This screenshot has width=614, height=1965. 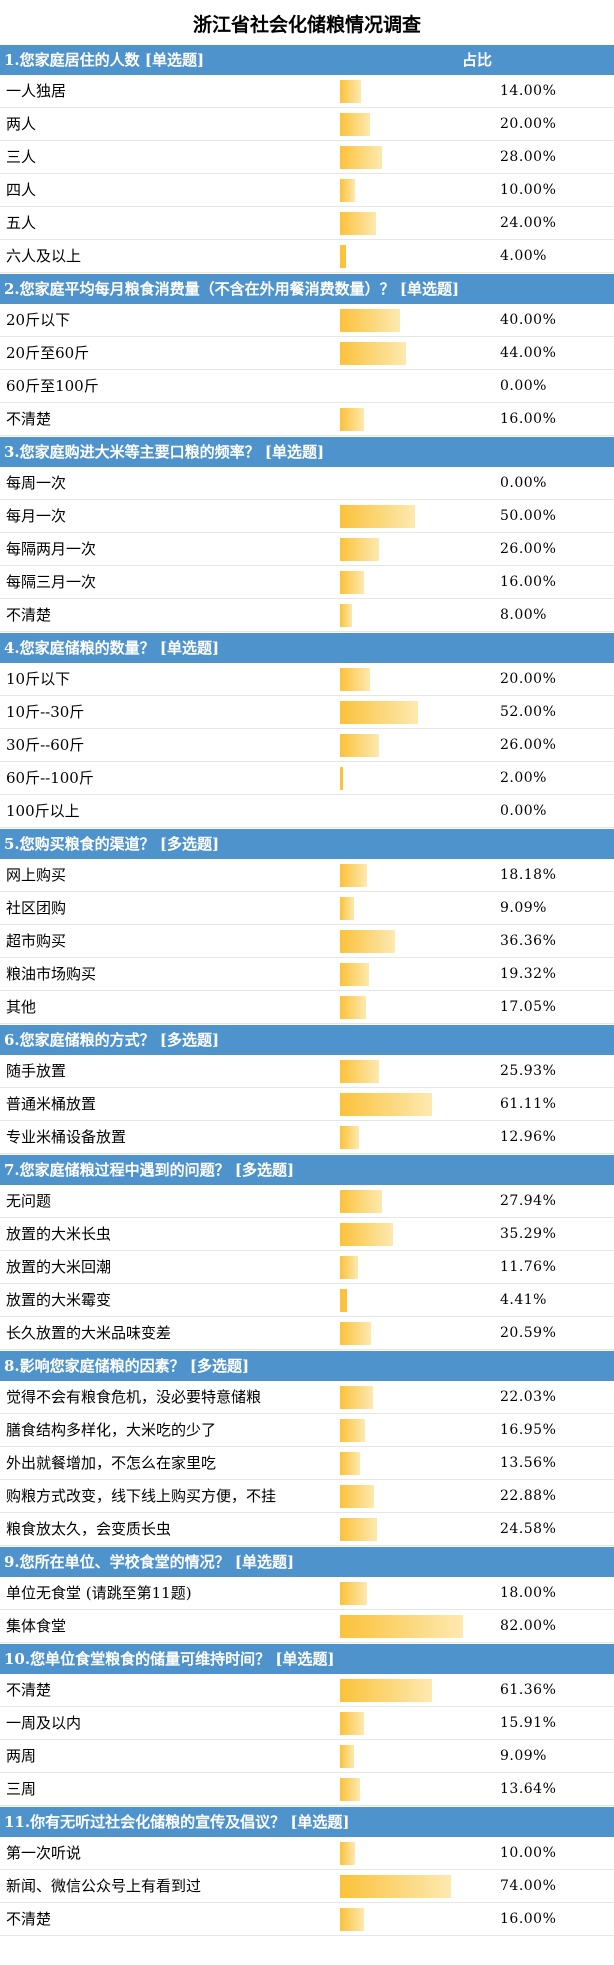 What do you see at coordinates (171, 1723) in the screenshot?
I see `answer-label: 一周及以内` at bounding box center [171, 1723].